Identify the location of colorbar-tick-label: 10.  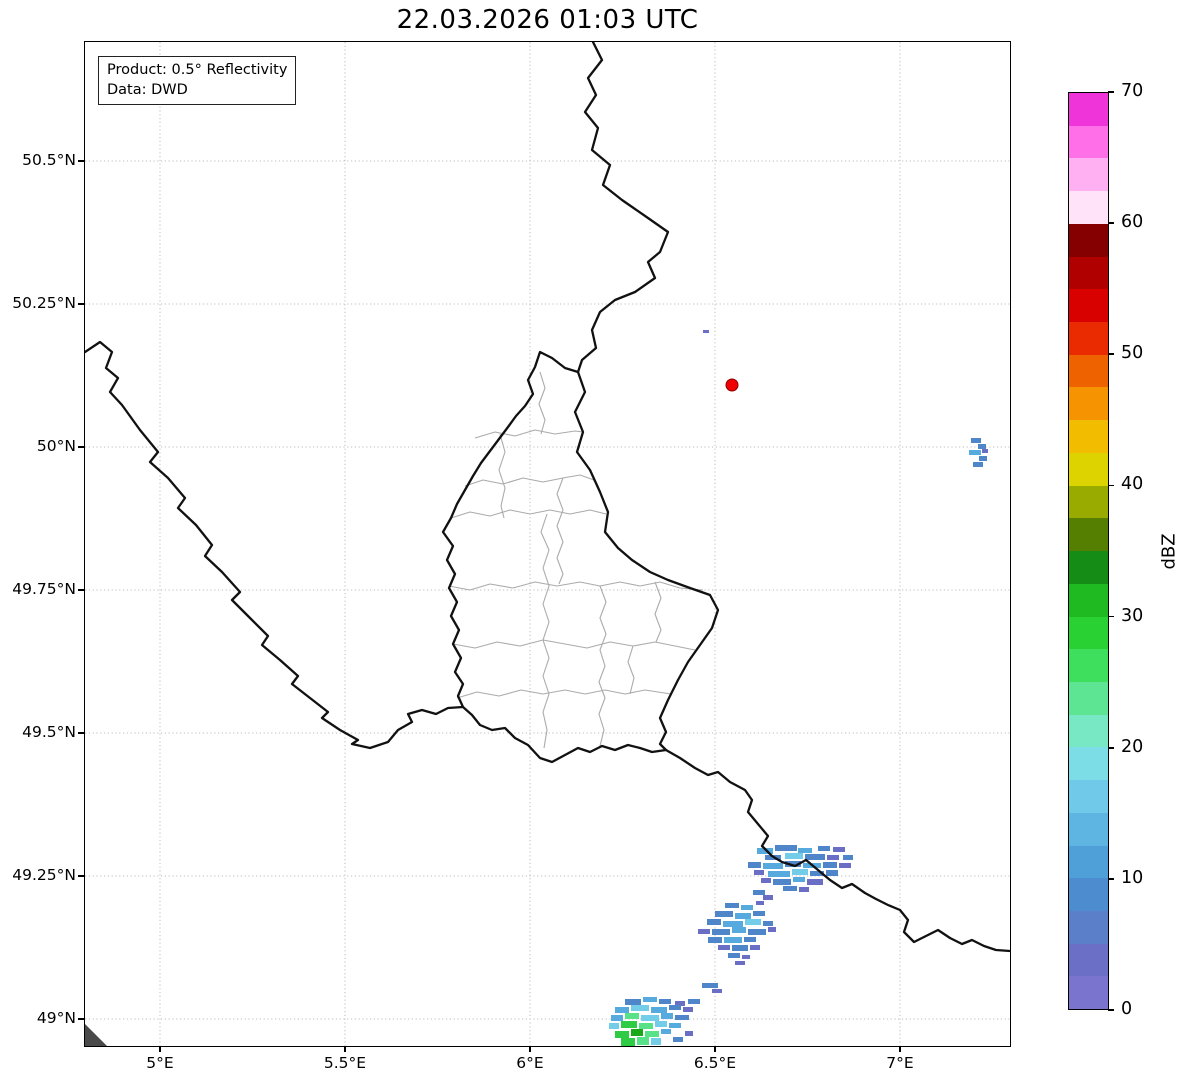
(1132, 877).